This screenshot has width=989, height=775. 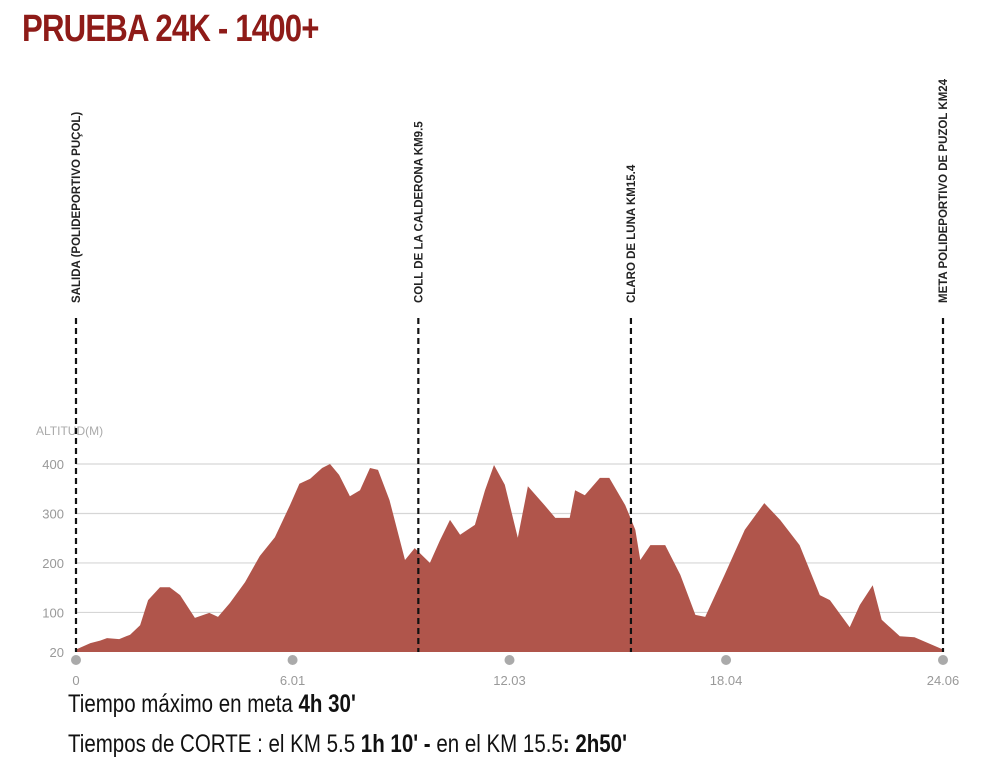 What do you see at coordinates (214, 744) in the screenshot?
I see `cutoff-label-1: Tiempos de CORTE : el KM 5.5` at bounding box center [214, 744].